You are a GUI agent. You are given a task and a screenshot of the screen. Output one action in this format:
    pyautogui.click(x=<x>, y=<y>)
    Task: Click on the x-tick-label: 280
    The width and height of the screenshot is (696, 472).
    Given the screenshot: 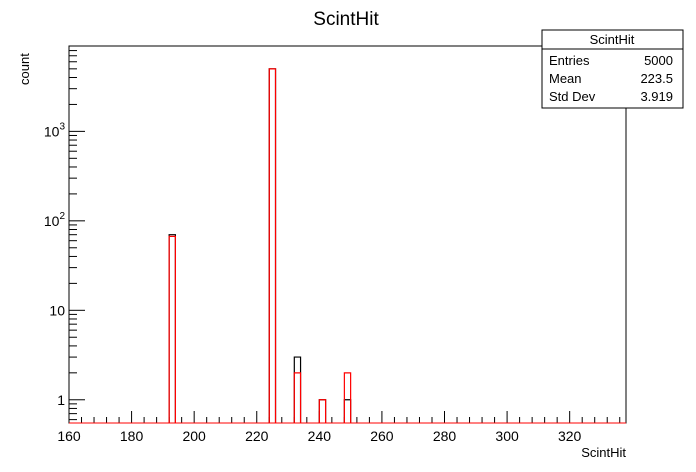 What is the action you would take?
    pyautogui.click(x=445, y=436)
    